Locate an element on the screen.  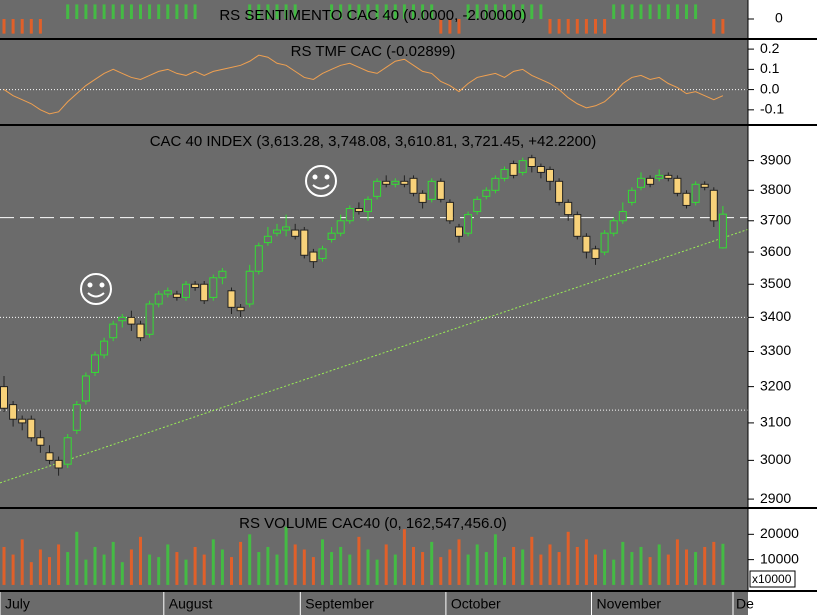
y-tick-label: 3400 is located at coordinates (775, 316).